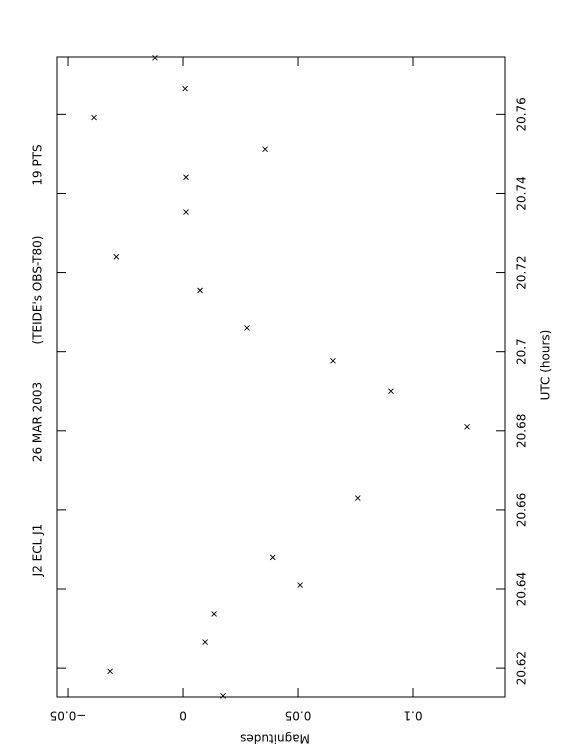 Image resolution: width=562 pixels, height=756 pixels. Describe the element at coordinates (522, 431) in the screenshot. I see `x-tick-label: 20.68` at that location.